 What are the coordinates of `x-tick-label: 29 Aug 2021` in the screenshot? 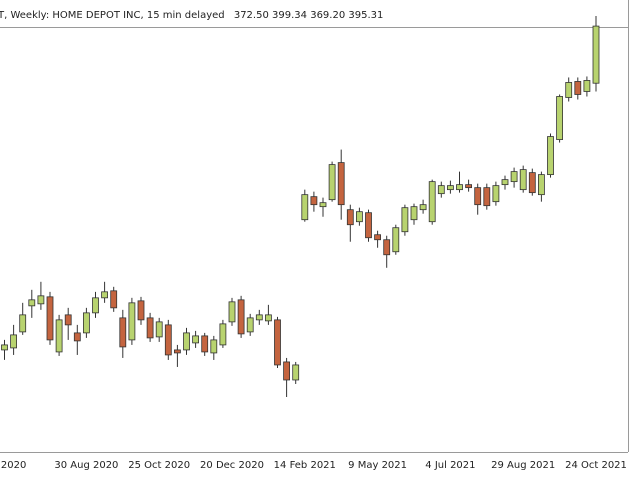 It's located at (523, 465).